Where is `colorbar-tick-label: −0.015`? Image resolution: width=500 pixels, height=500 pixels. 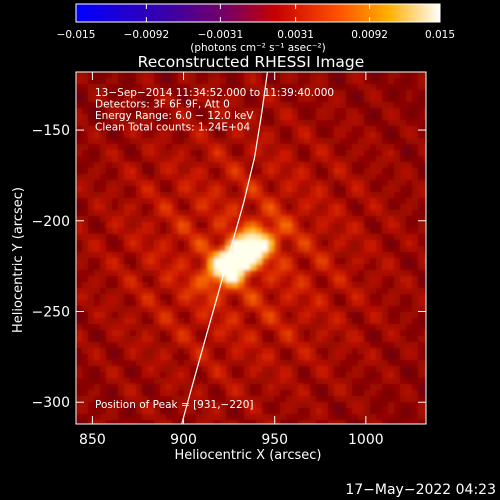
colorbar-tick-label: −0.015 is located at coordinates (76, 35).